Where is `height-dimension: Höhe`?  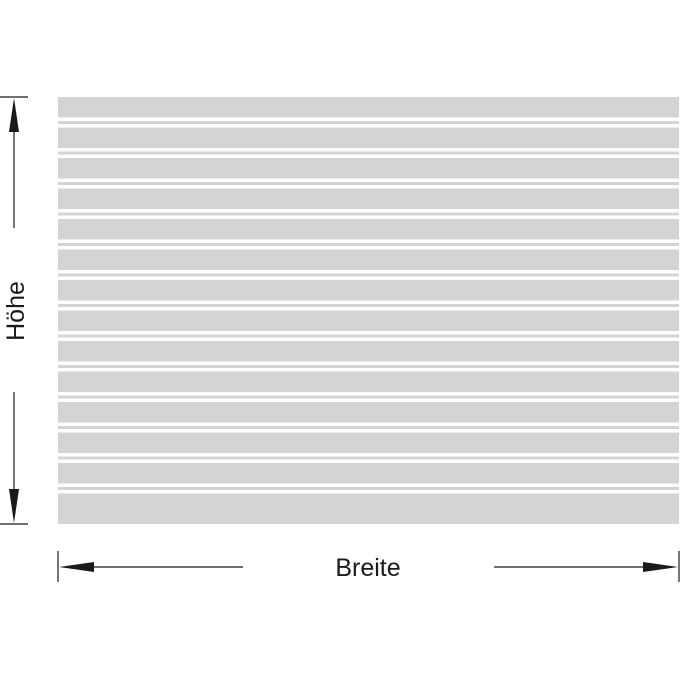 height-dimension: Höhe is located at coordinates (15, 310).